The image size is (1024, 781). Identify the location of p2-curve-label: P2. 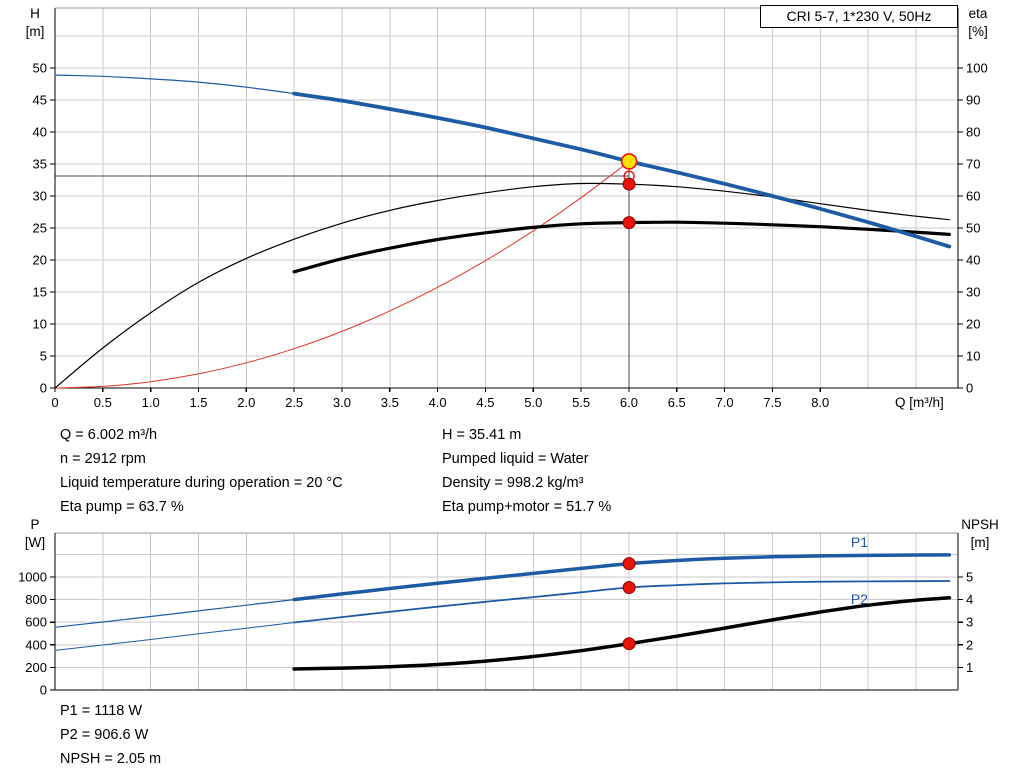
(859, 599).